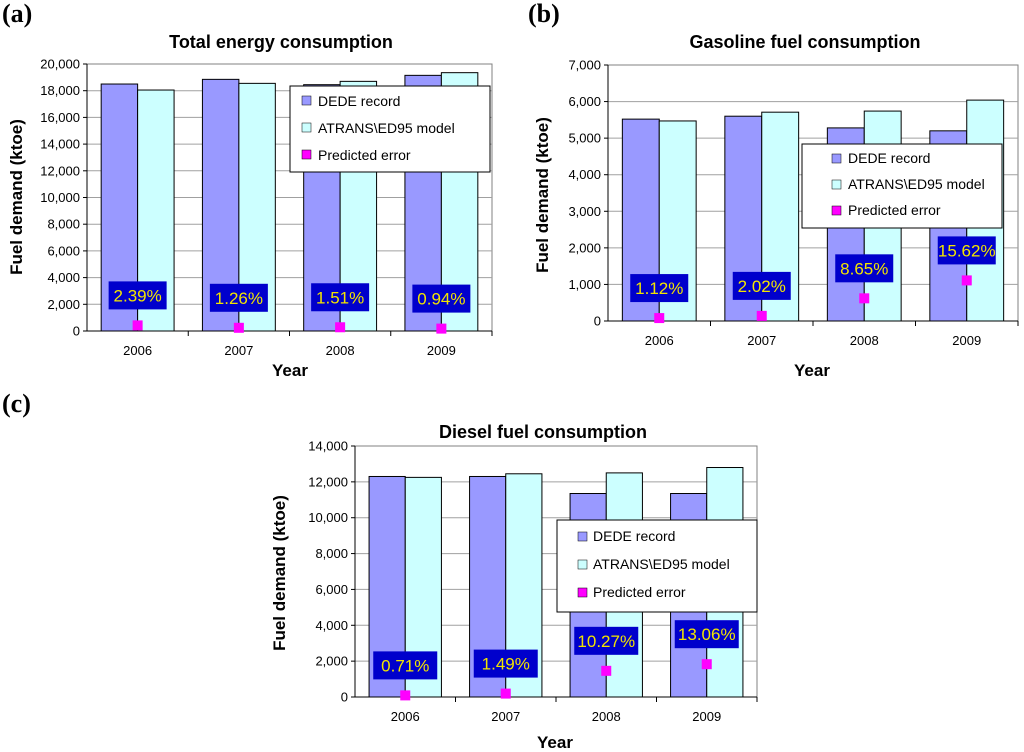  I want to click on panel-label-c: (c), so click(16, 403).